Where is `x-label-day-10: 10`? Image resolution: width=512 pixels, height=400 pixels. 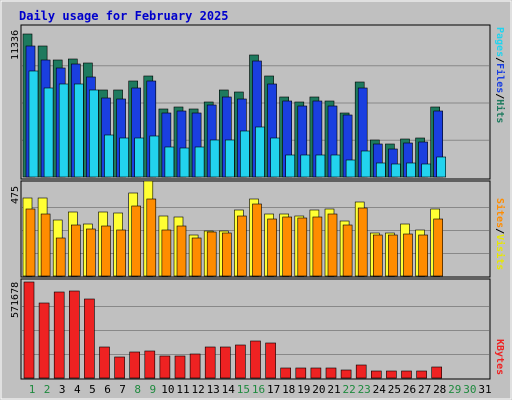 x-label-day-10: 10 is located at coordinates (167, 389).